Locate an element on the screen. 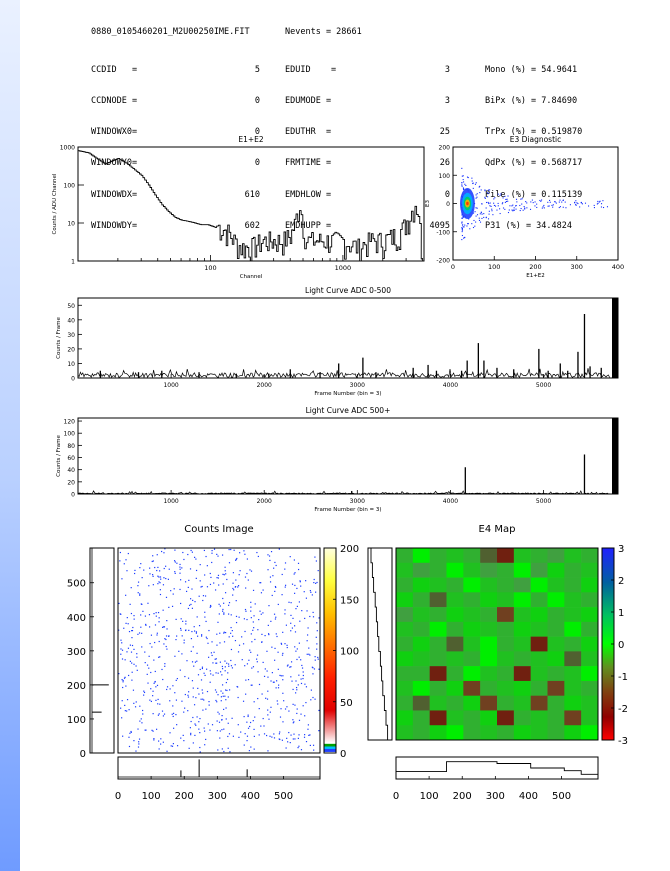  y-tick-label: -100 is located at coordinates (443, 232).